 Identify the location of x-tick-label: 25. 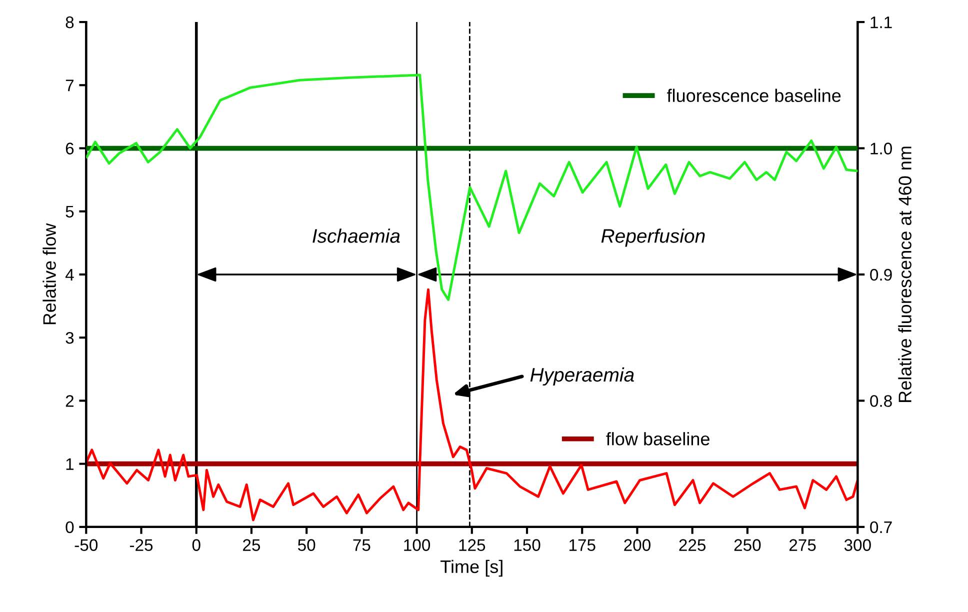
(251, 545).